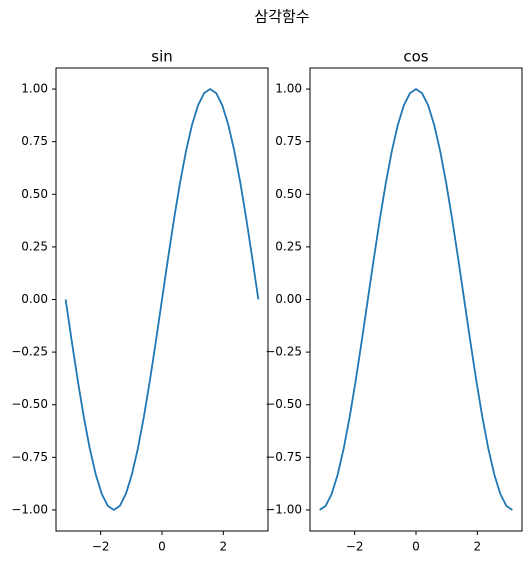 This screenshot has width=531, height=565. What do you see at coordinates (281, 17) in the screenshot?
I see `figure-title: 삼각함수` at bounding box center [281, 17].